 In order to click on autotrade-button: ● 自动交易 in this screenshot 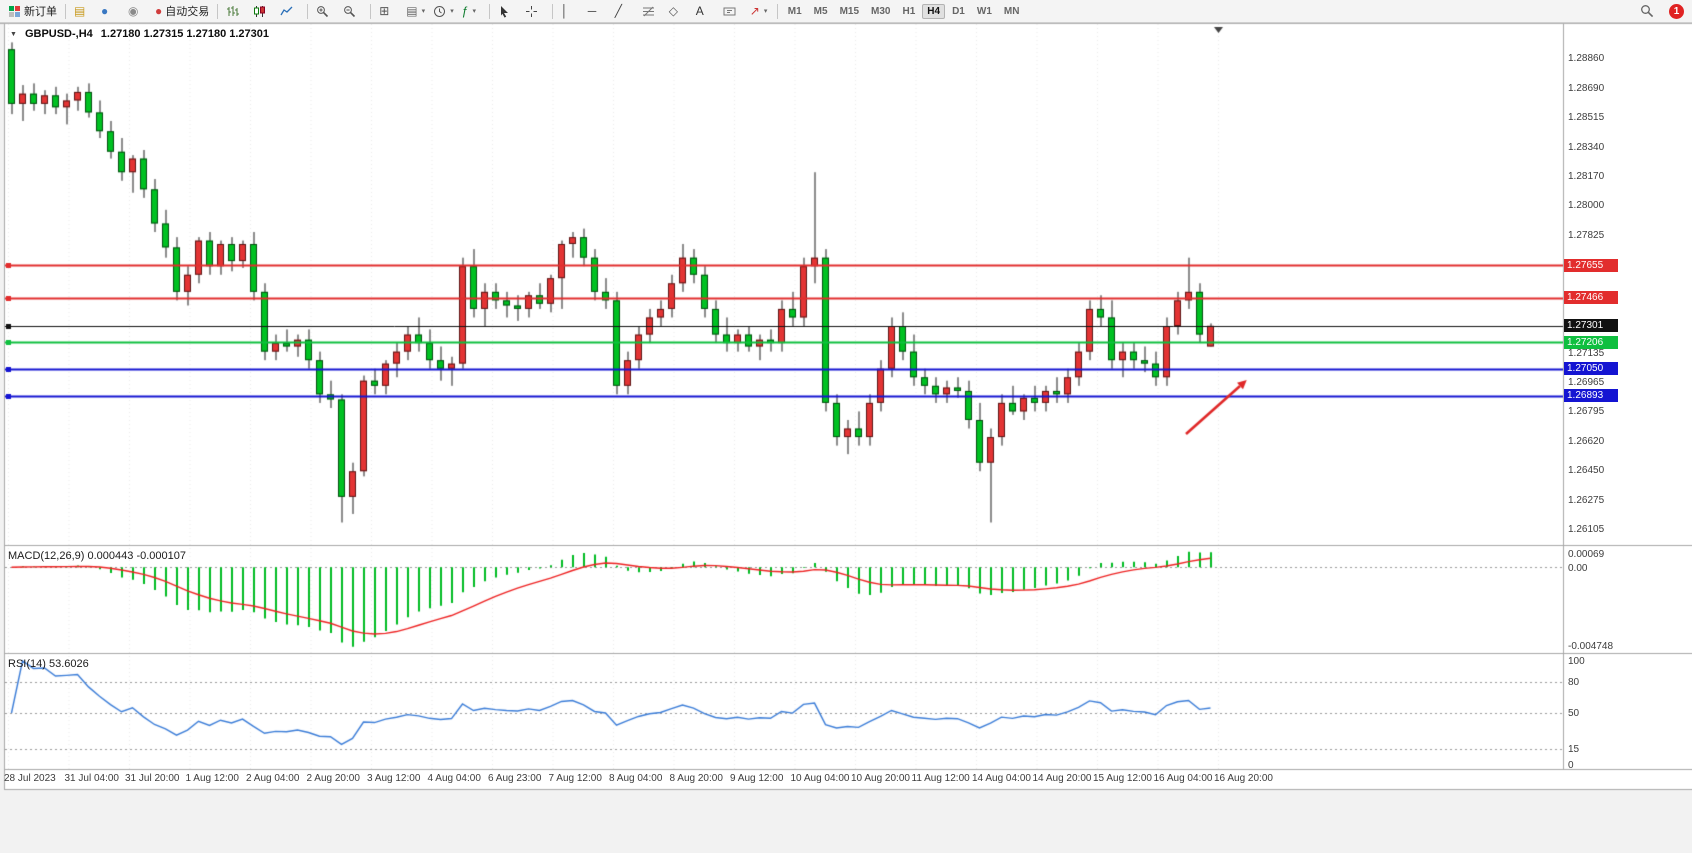, I will do `click(182, 11)`.